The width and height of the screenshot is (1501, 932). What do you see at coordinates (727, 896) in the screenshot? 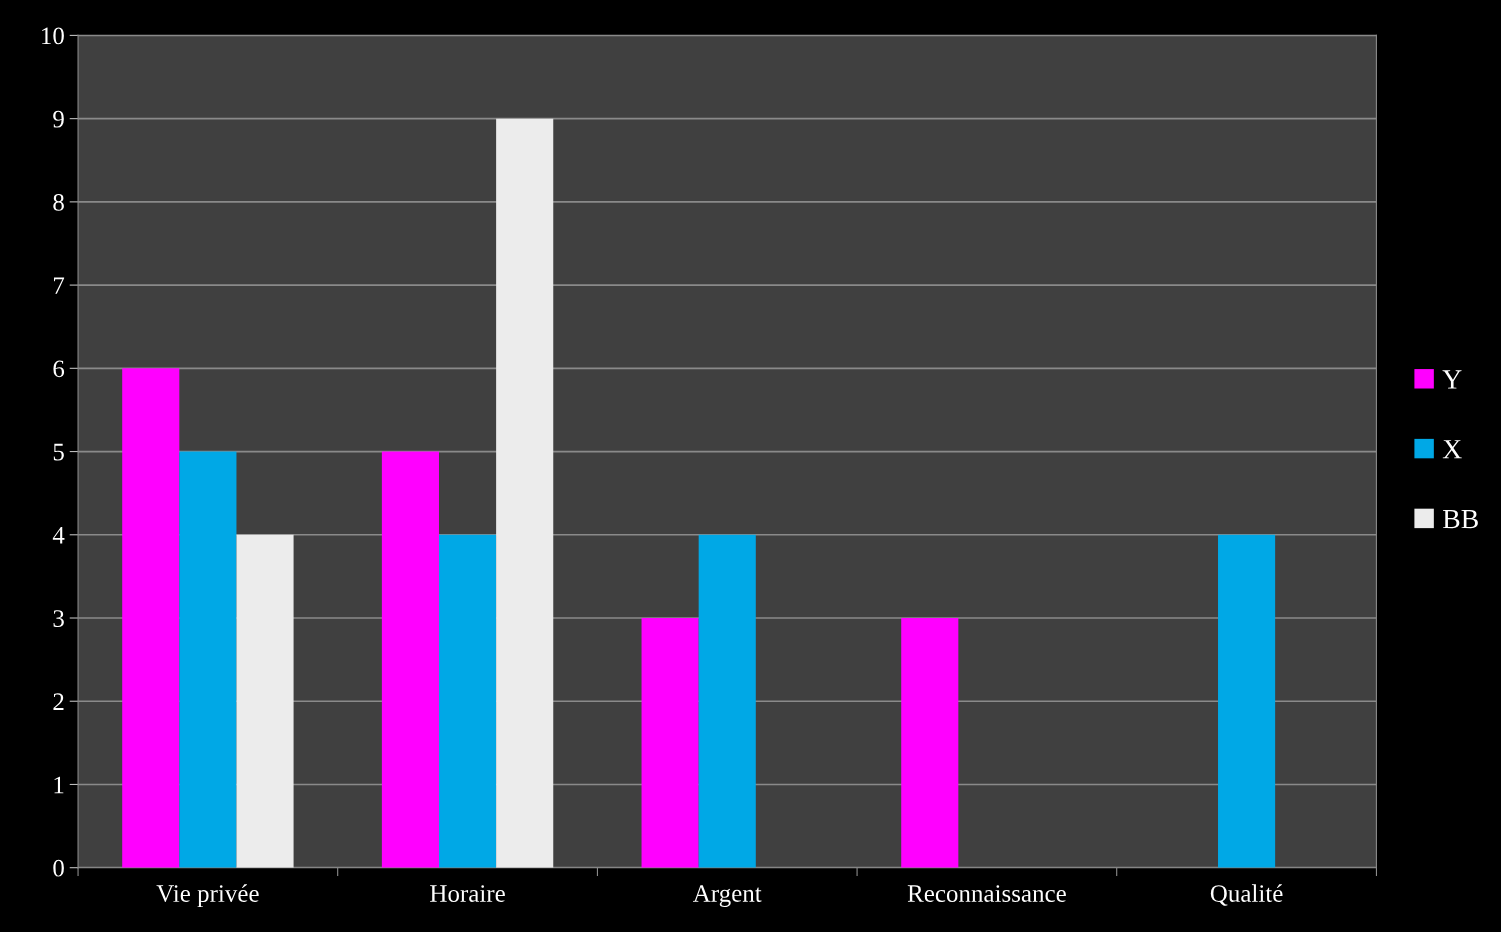
I see `x-tick-label: Argent` at bounding box center [727, 896].